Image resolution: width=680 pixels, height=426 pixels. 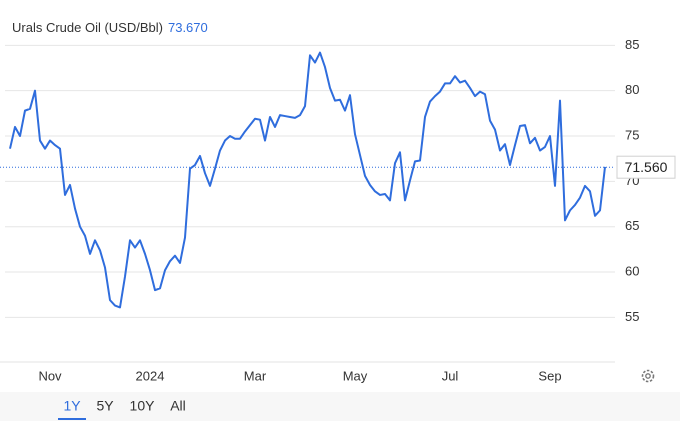 What do you see at coordinates (450, 375) in the screenshot?
I see `x-tick-label: Jul` at bounding box center [450, 375].